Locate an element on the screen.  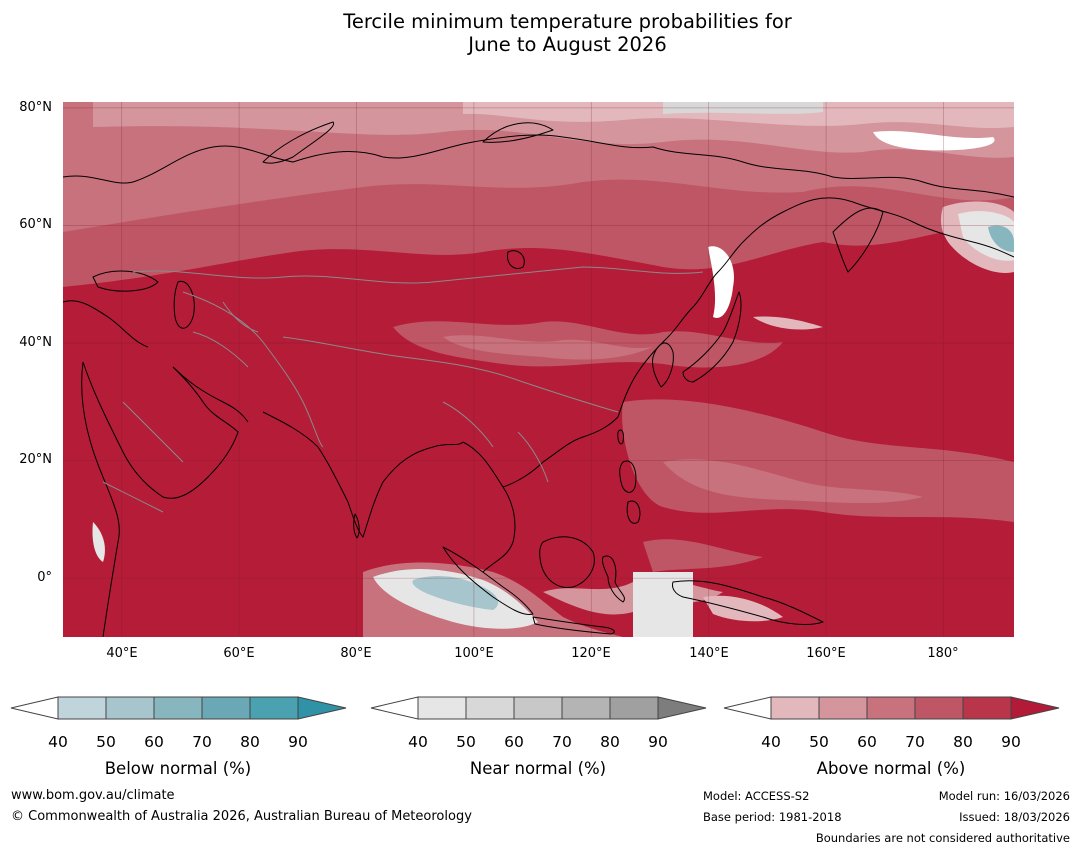
title-line-2: June to August 2026 is located at coordinates (567, 44).